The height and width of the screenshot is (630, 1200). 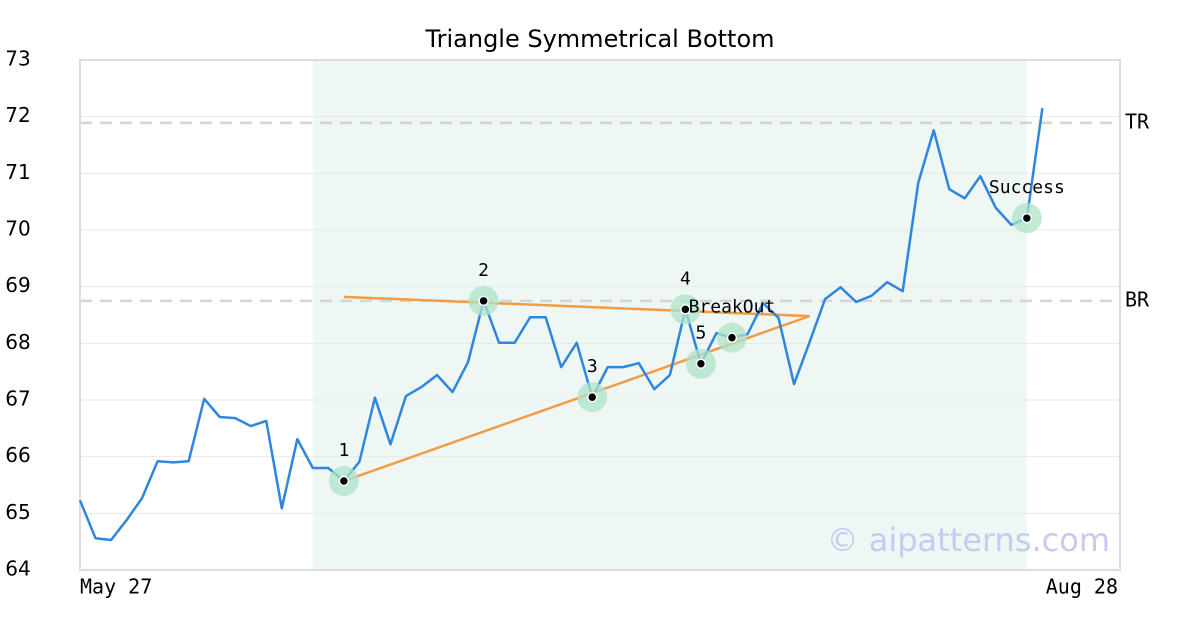 I want to click on y-tick-label: 69, so click(x=17, y=285).